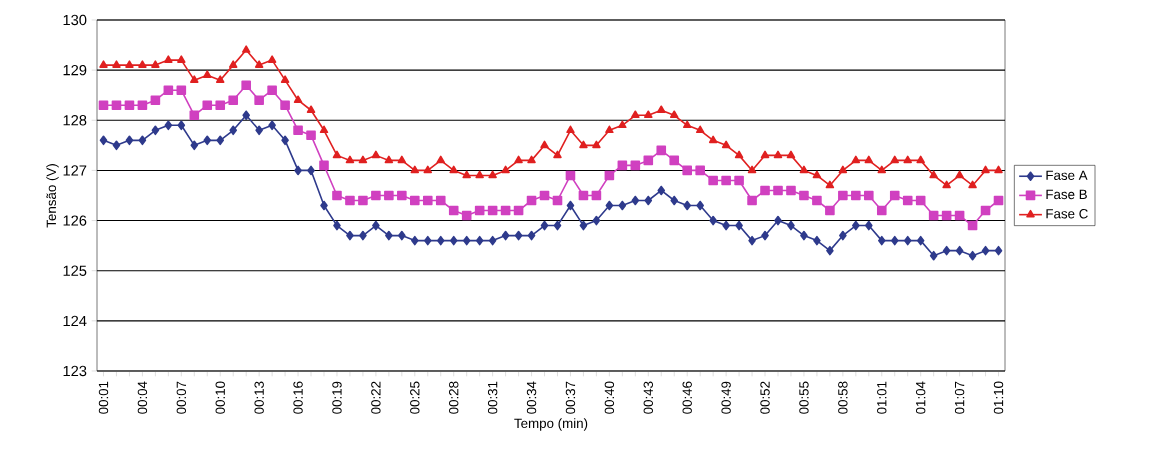  I want to click on y-tick-label: 125, so click(75, 270).